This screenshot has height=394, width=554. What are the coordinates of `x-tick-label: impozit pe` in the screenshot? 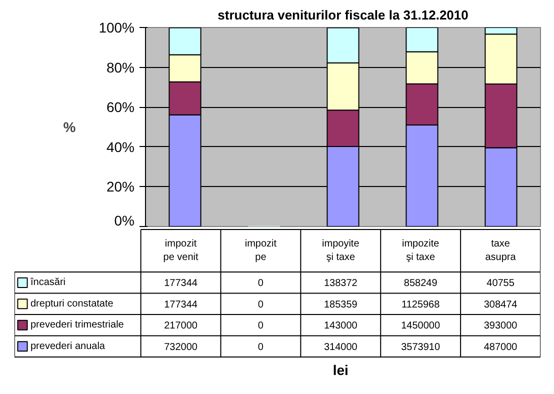 It's located at (260, 250).